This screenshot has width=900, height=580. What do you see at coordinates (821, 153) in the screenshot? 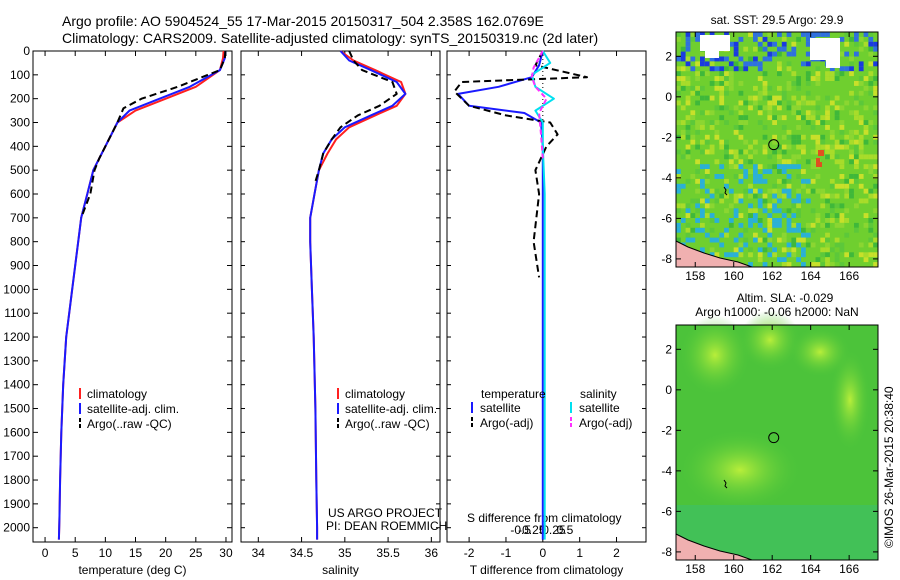
I see `sst-warm-spot` at bounding box center [821, 153].